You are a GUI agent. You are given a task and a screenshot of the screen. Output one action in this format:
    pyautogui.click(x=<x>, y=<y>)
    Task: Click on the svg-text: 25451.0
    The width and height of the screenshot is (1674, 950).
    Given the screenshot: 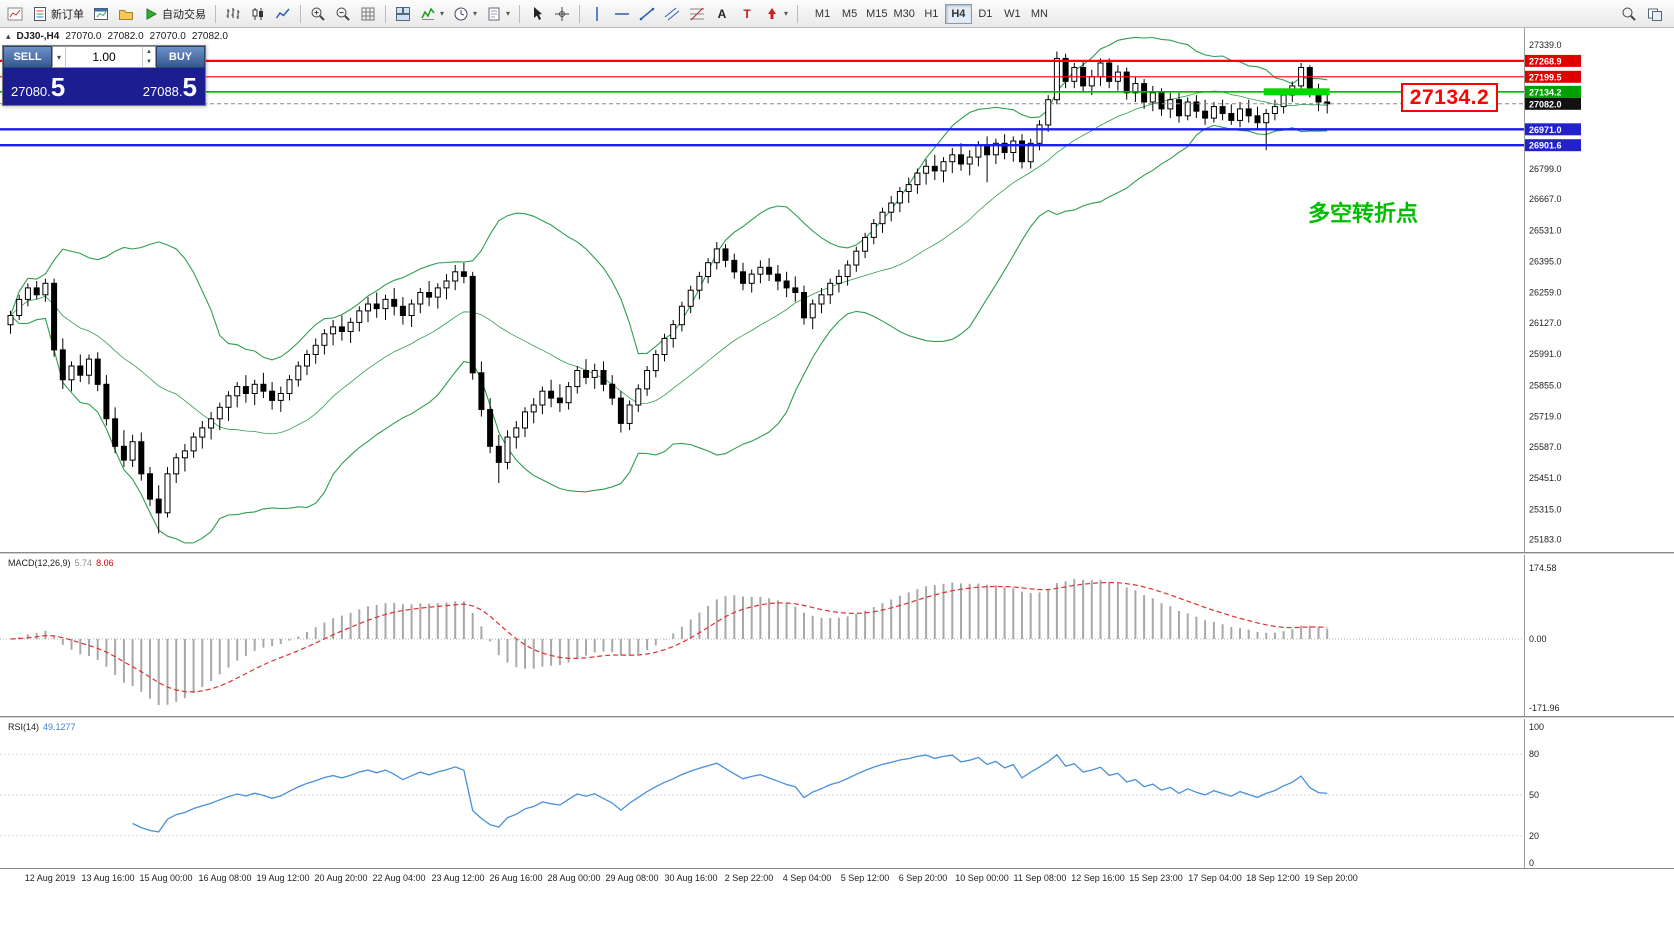 What is the action you would take?
    pyautogui.click(x=1545, y=478)
    